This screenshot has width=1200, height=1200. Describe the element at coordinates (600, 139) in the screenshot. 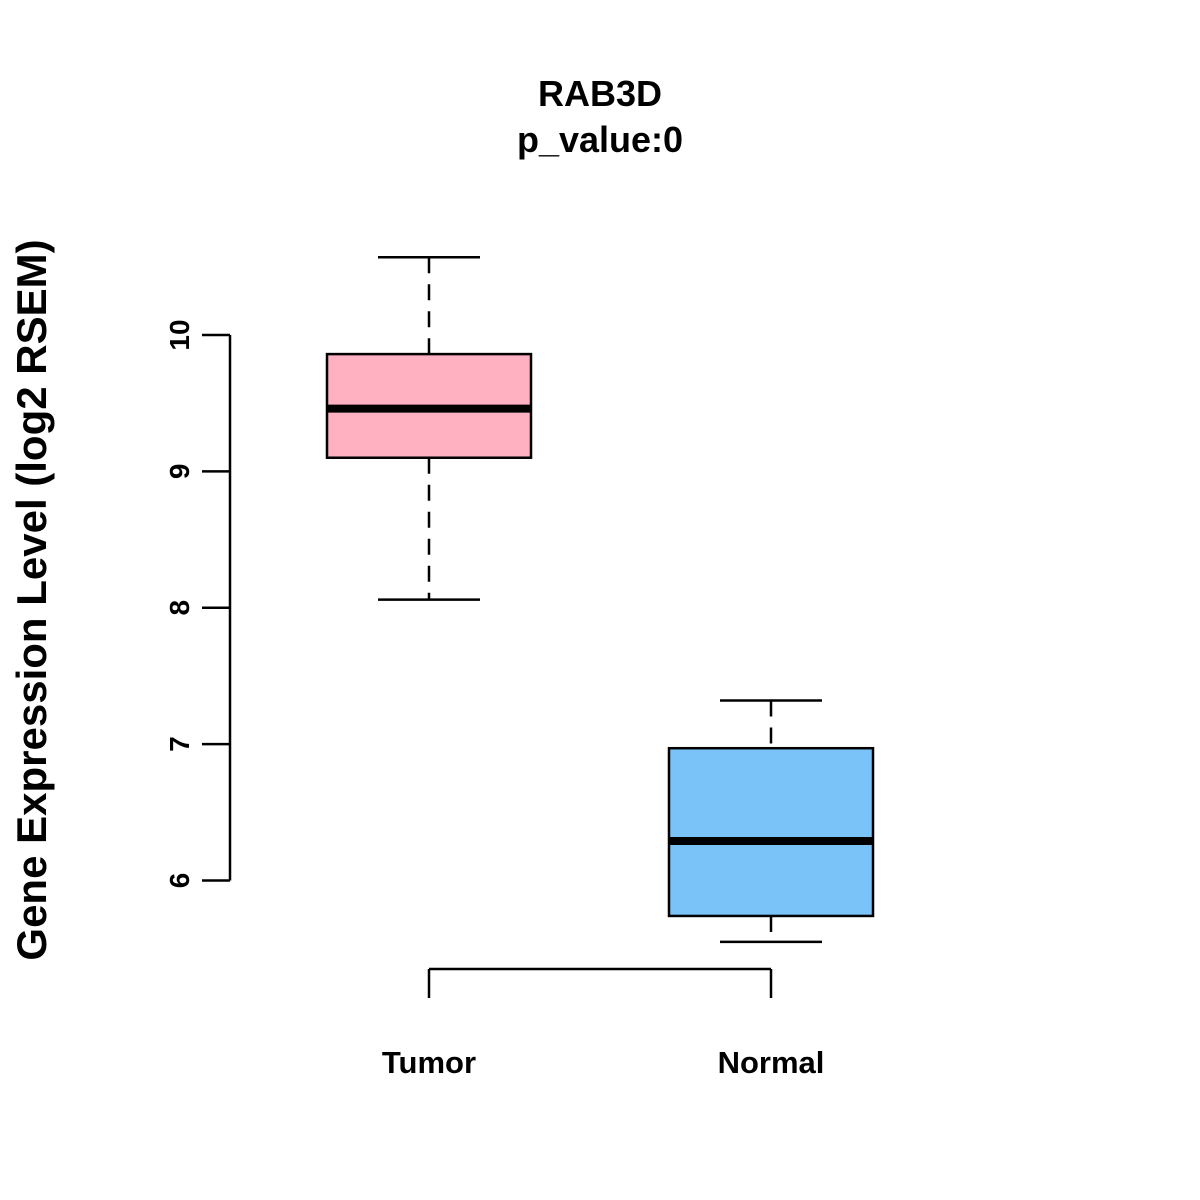

I see `chart-subtitle: p_value:0` at that location.